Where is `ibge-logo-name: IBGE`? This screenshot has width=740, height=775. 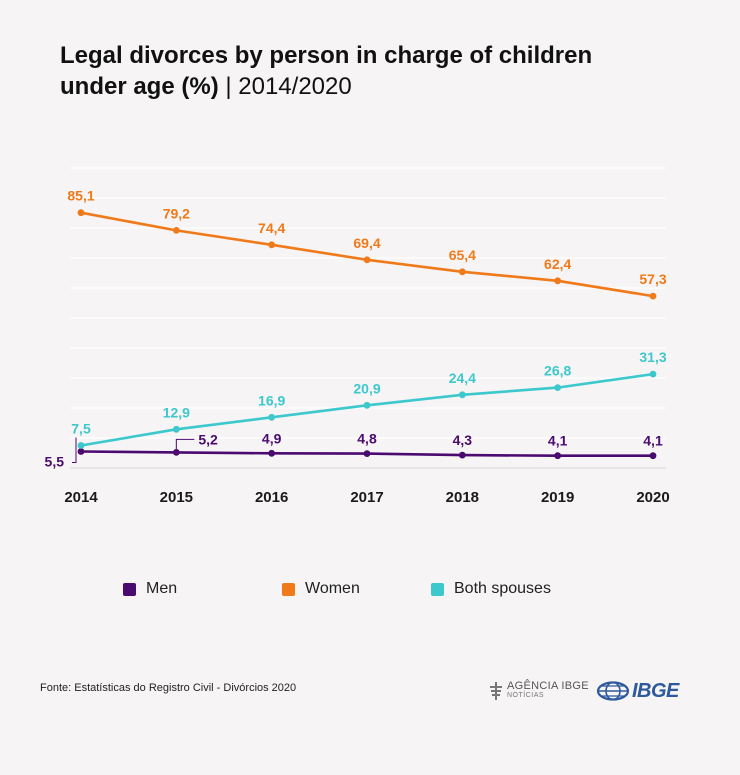 ibge-logo-name: IBGE is located at coordinates (655, 690).